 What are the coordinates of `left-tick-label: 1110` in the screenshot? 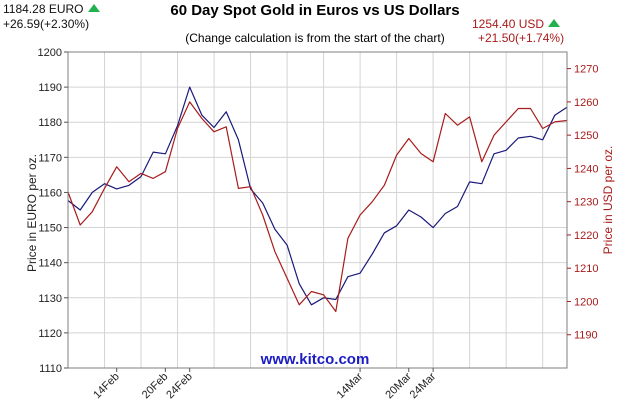 It's located at (50, 369).